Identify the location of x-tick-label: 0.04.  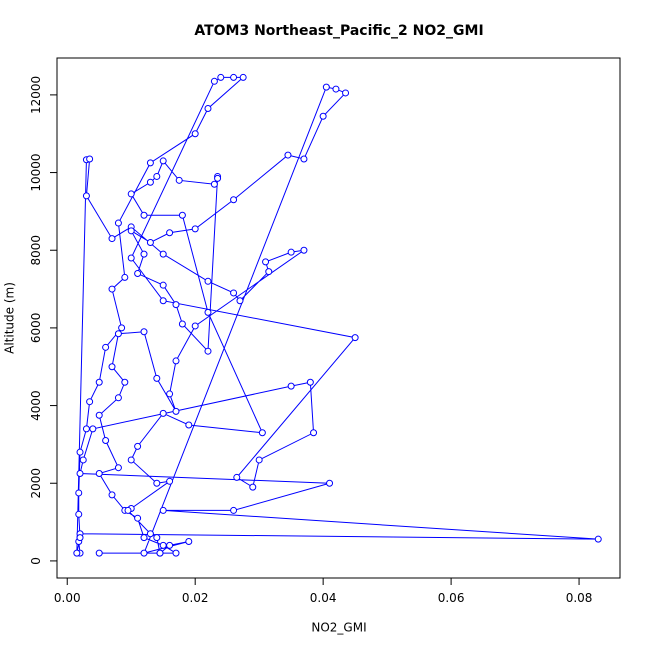
(323, 598).